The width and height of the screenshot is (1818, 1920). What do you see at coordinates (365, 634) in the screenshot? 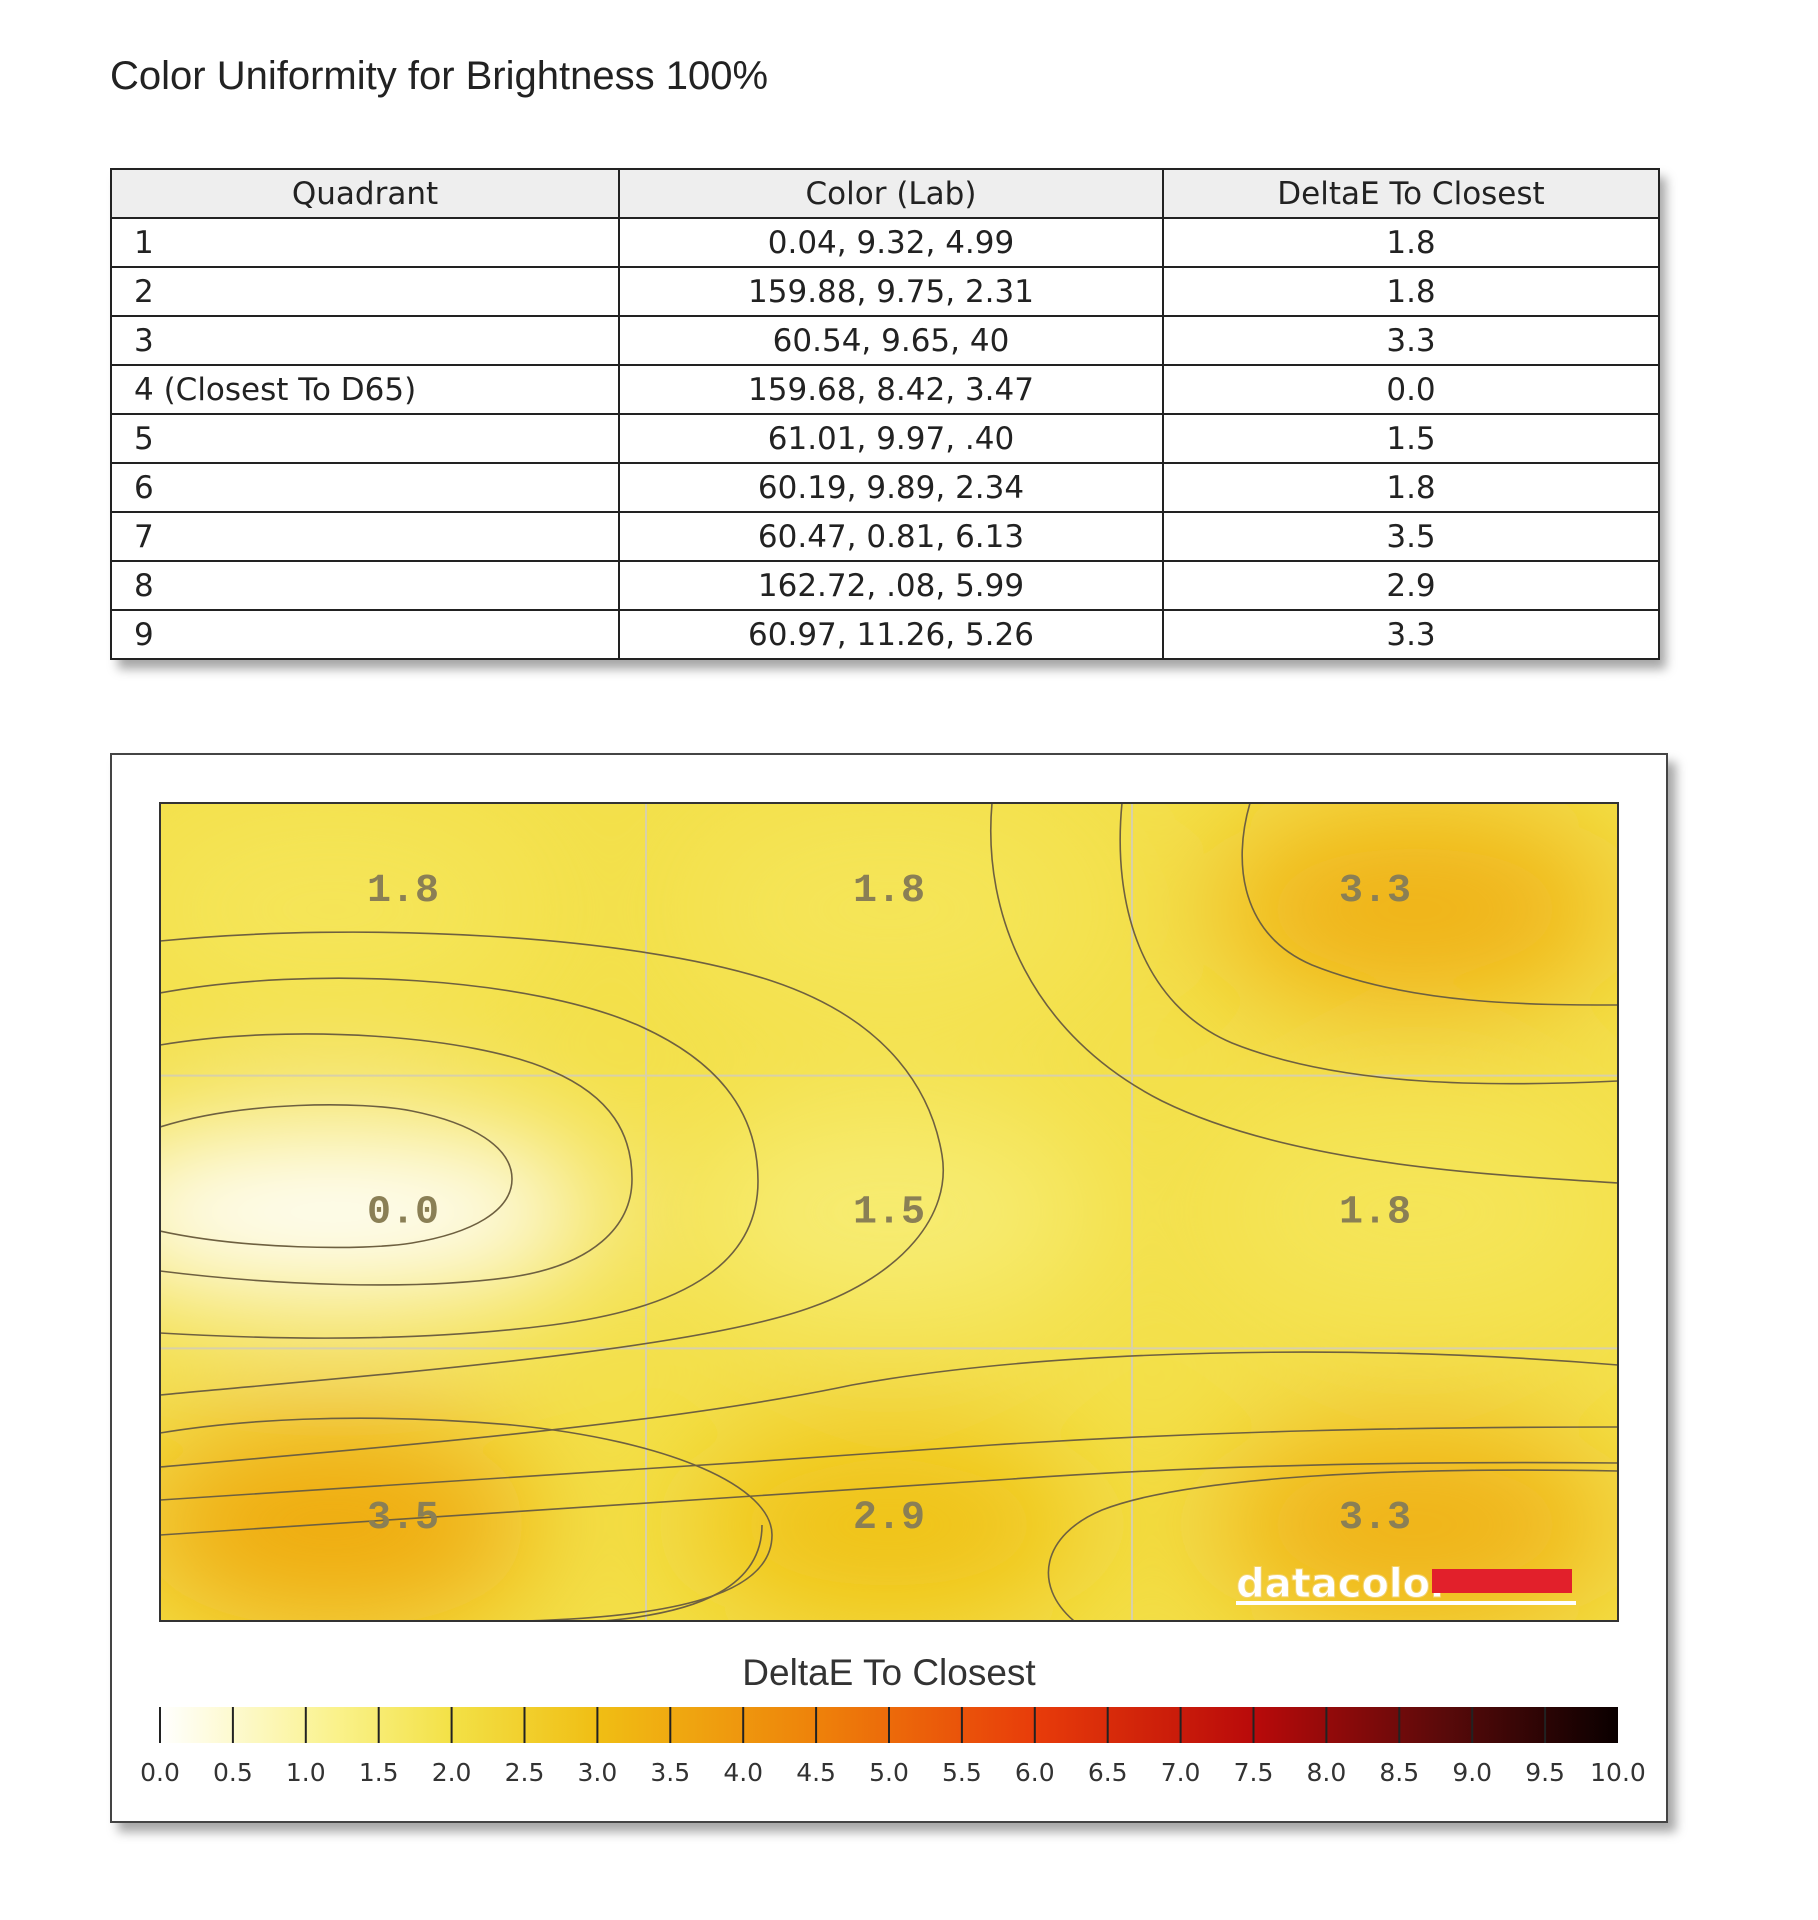
I see `quadrant-cell: 9` at bounding box center [365, 634].